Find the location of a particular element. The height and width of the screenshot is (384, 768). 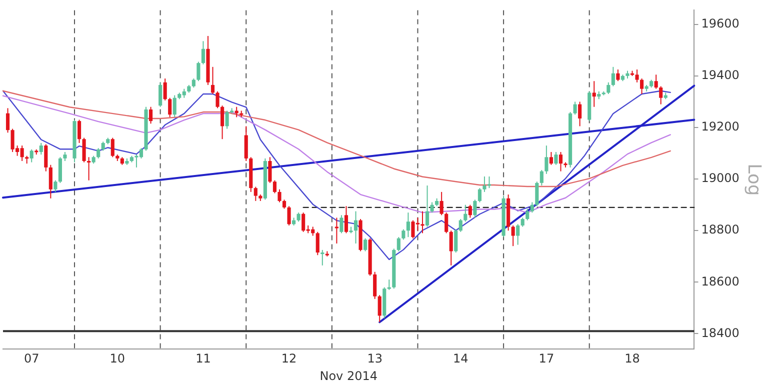

x-tick-label: 13 is located at coordinates (374, 359).